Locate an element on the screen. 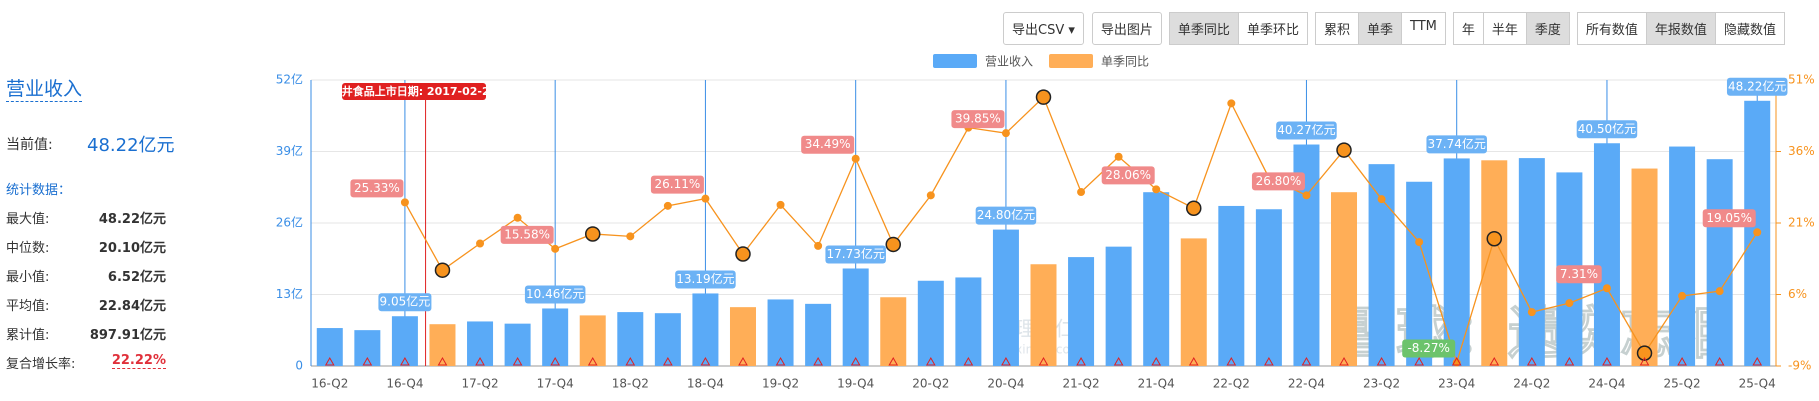 This screenshot has width=1819, height=401. y-tick-label: 0 is located at coordinates (299, 366).